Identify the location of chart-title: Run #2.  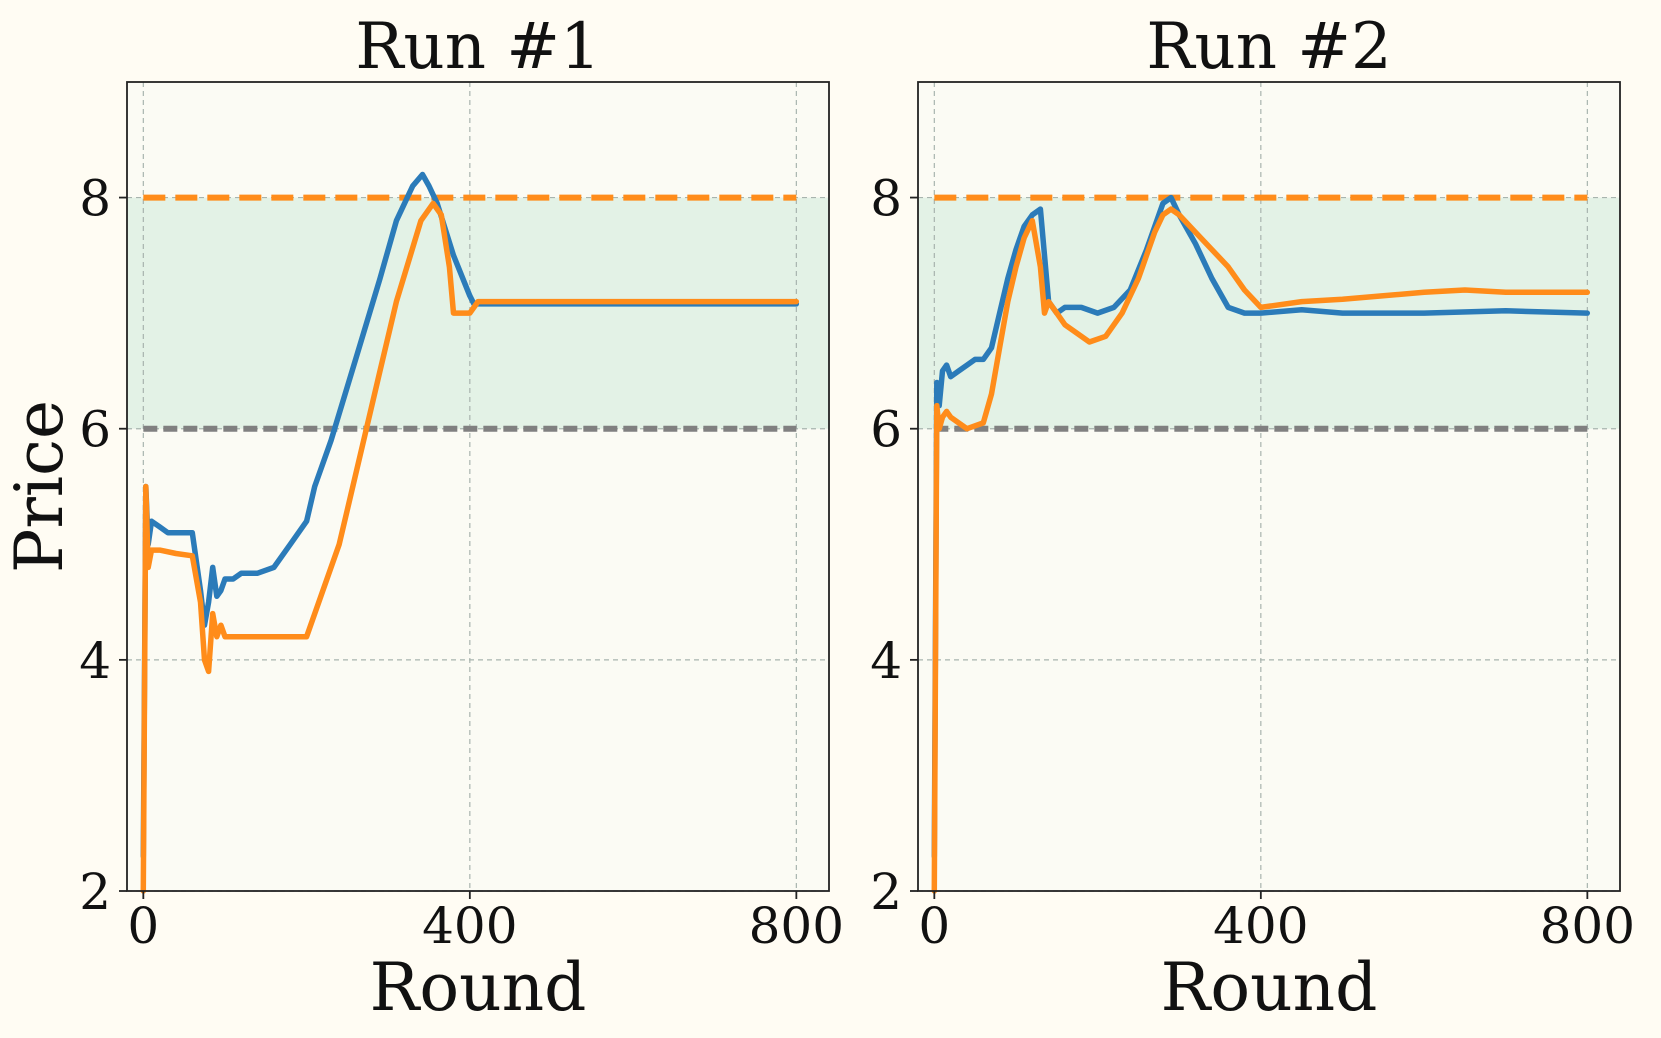
(1268, 47).